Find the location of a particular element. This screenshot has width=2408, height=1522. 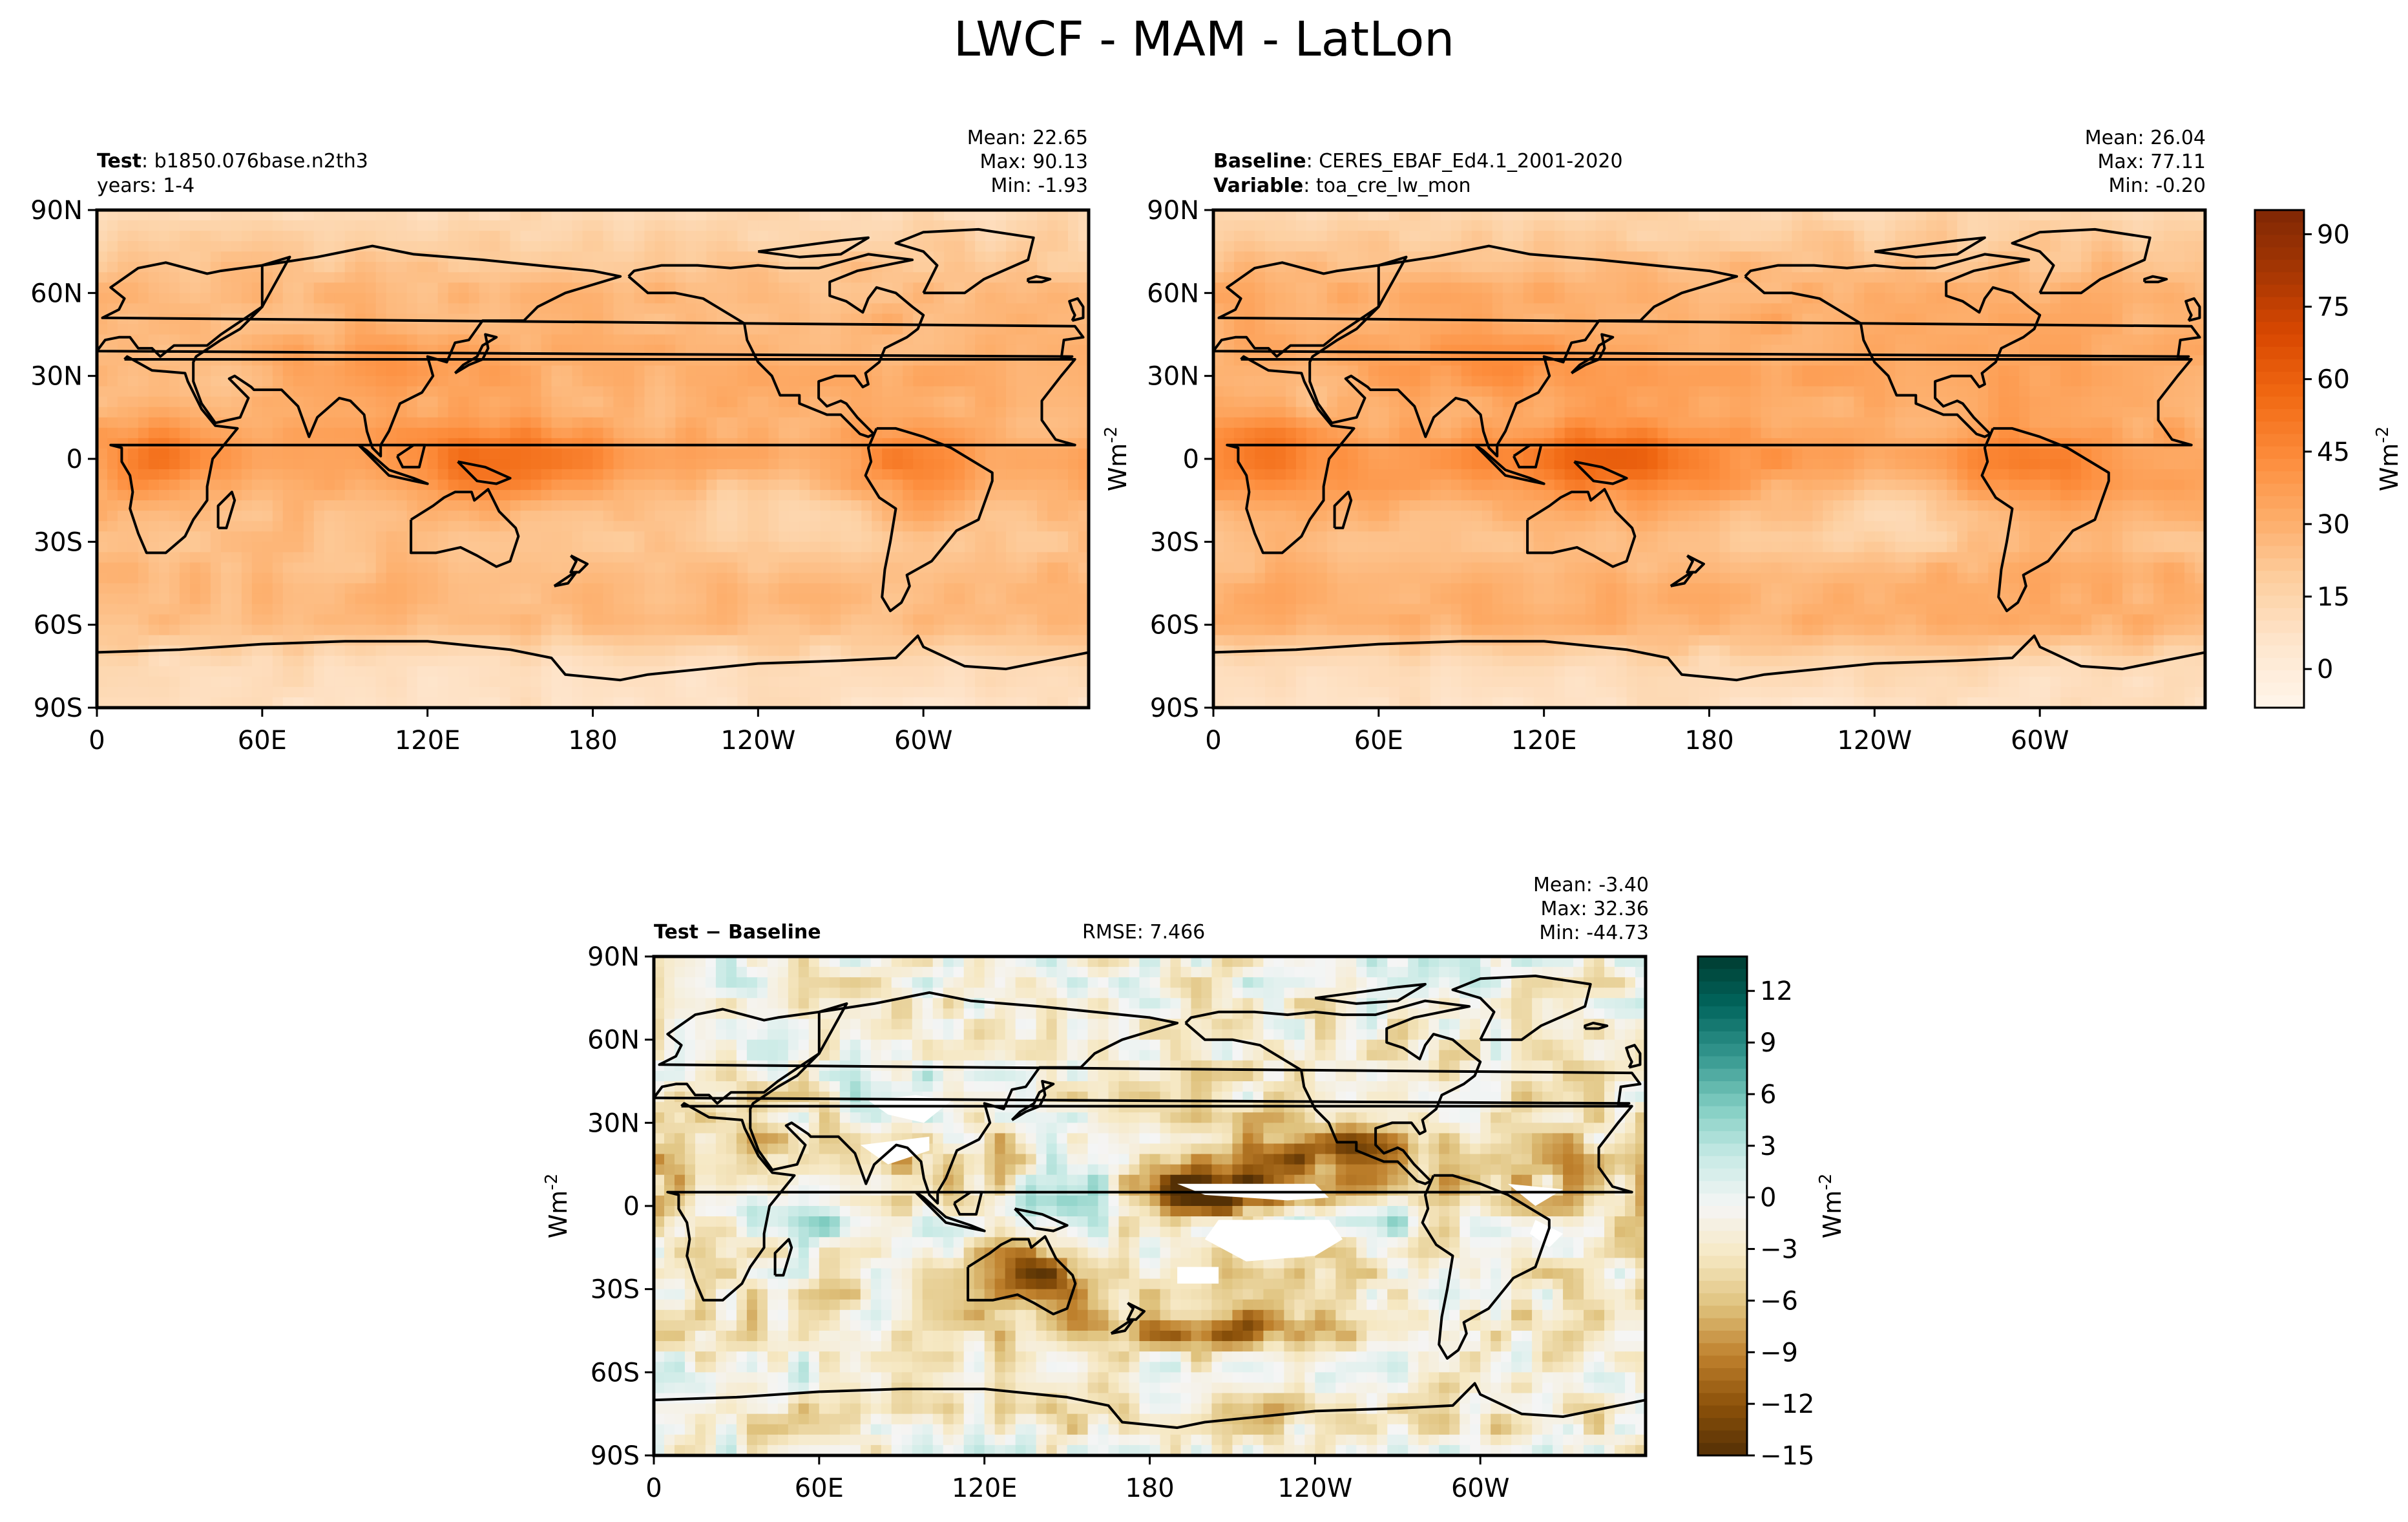

x-tick-label: 0 is located at coordinates (97, 741).